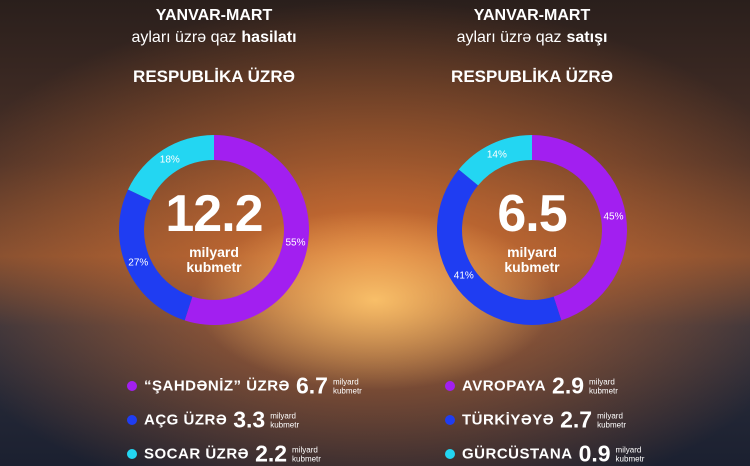  Describe the element at coordinates (271, 453) in the screenshot. I see `legend-amount: 2.2` at that location.